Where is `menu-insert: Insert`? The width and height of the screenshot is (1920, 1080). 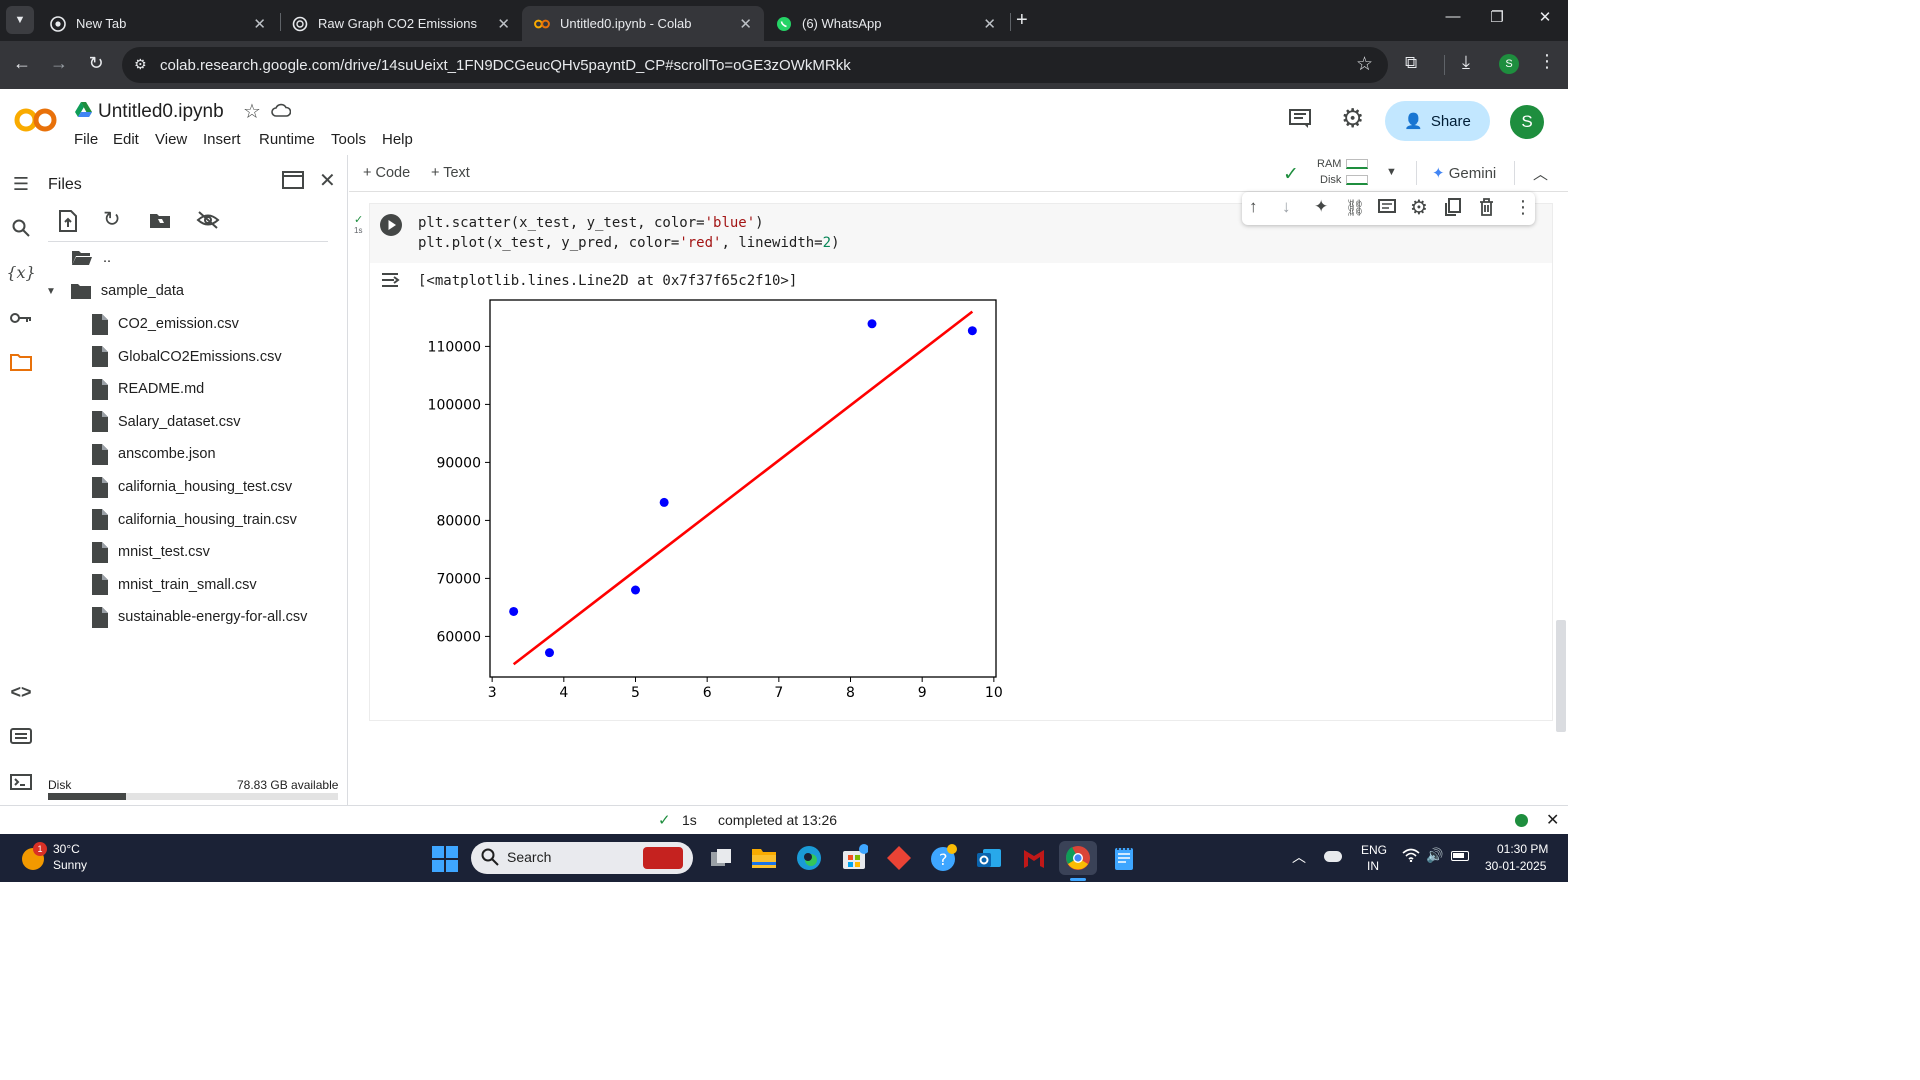
menu-insert: Insert is located at coordinates (222, 139).